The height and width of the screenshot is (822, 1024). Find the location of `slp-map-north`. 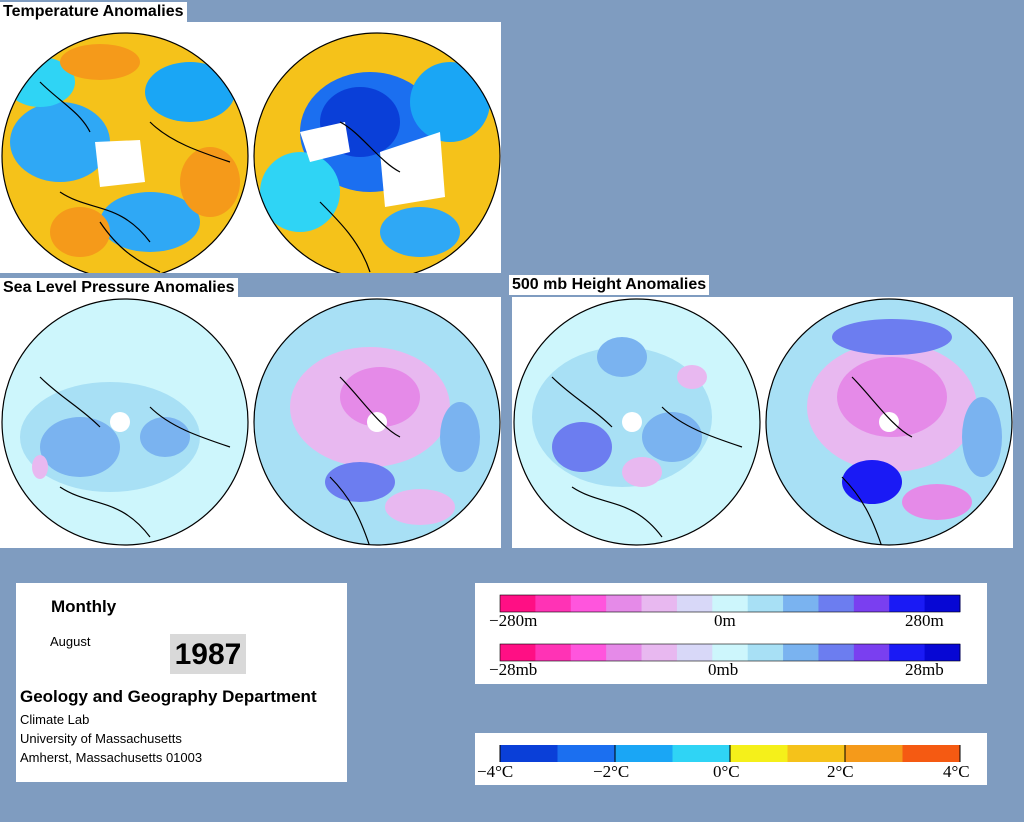

slp-map-north is located at coordinates (125, 422).